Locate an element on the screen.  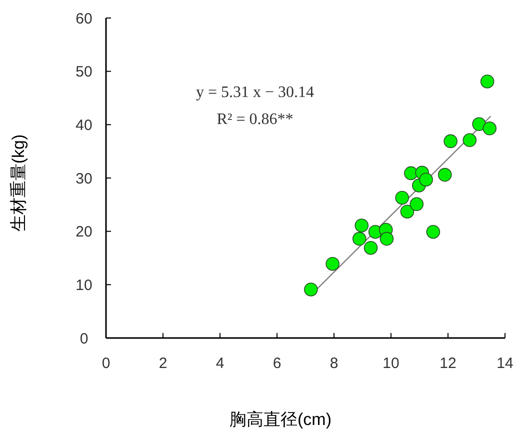
x-tick-label: 4 is located at coordinates (220, 363).